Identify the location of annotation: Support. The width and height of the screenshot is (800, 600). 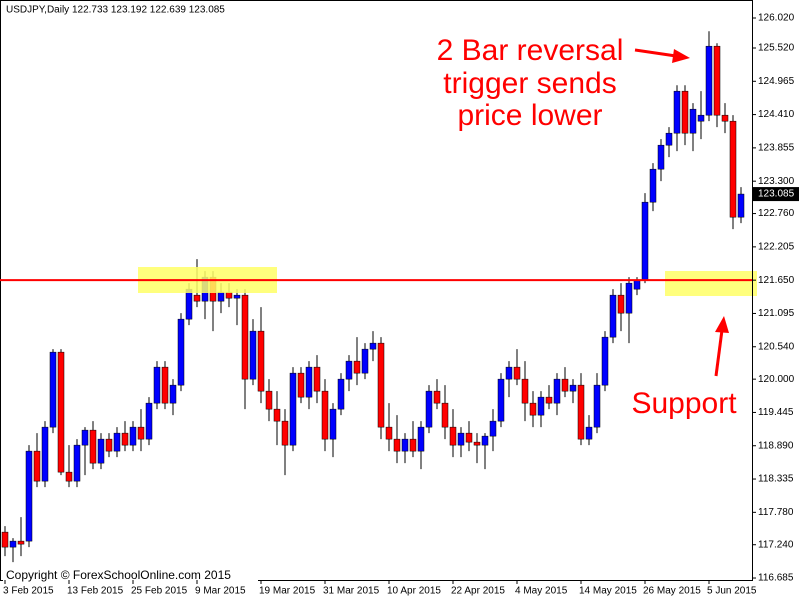
(684, 403).